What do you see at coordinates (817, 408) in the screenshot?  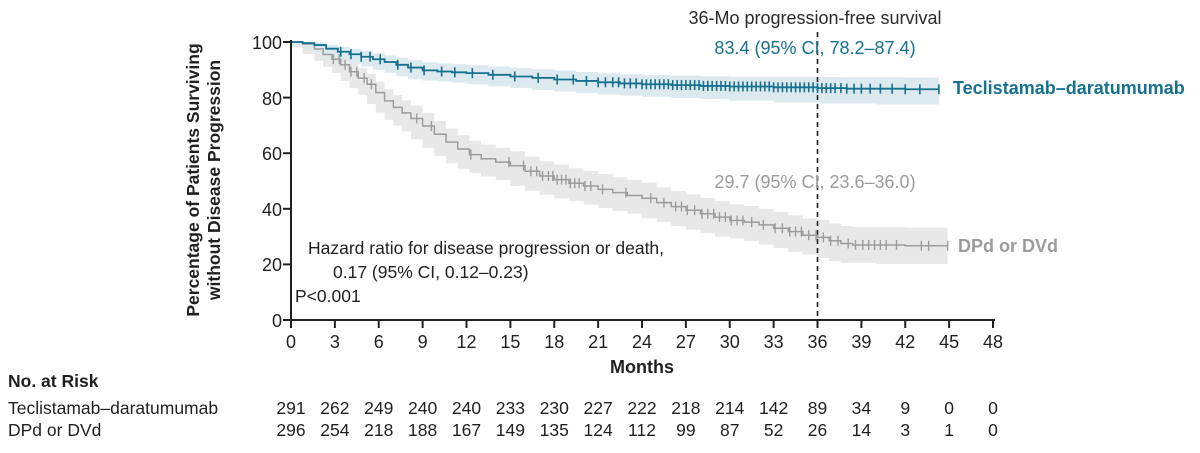 I see `risk-count-teclistamab: 89` at bounding box center [817, 408].